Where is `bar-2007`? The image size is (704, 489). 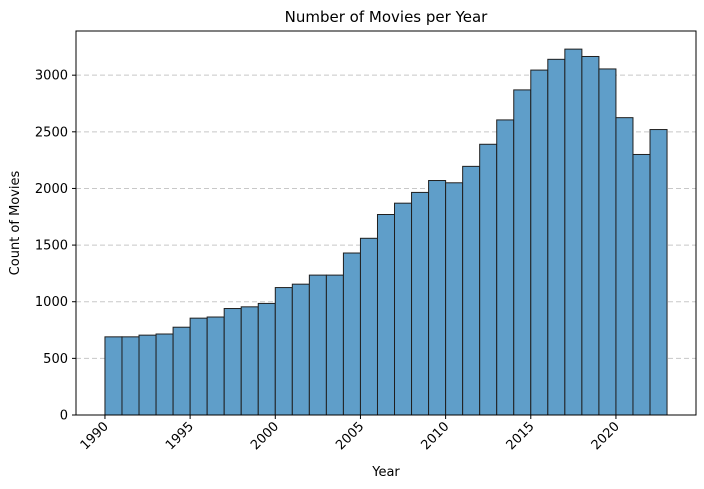
bar-2007 is located at coordinates (403, 309).